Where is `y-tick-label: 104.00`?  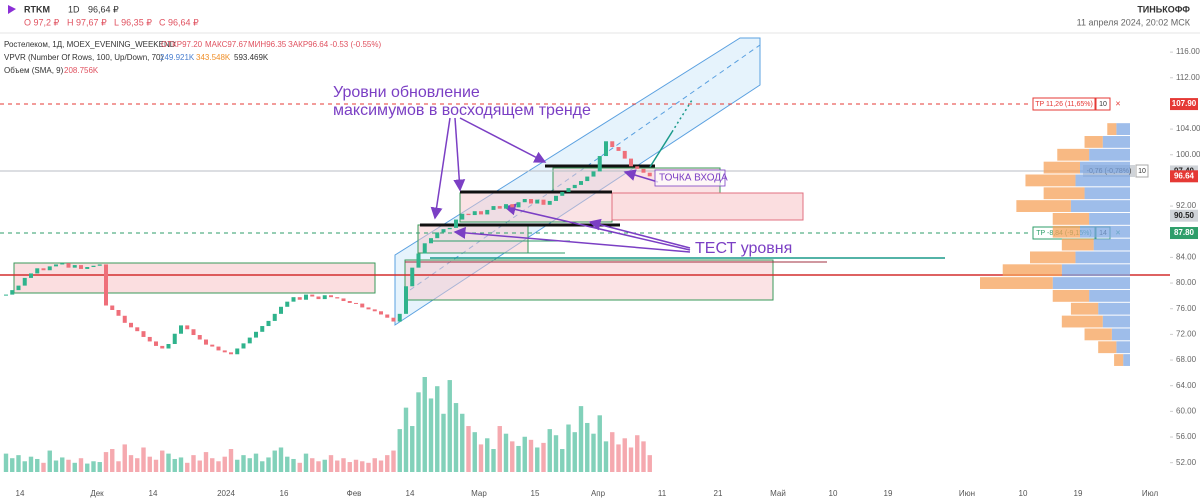
y-tick-label: 104.00 is located at coordinates (1188, 128).